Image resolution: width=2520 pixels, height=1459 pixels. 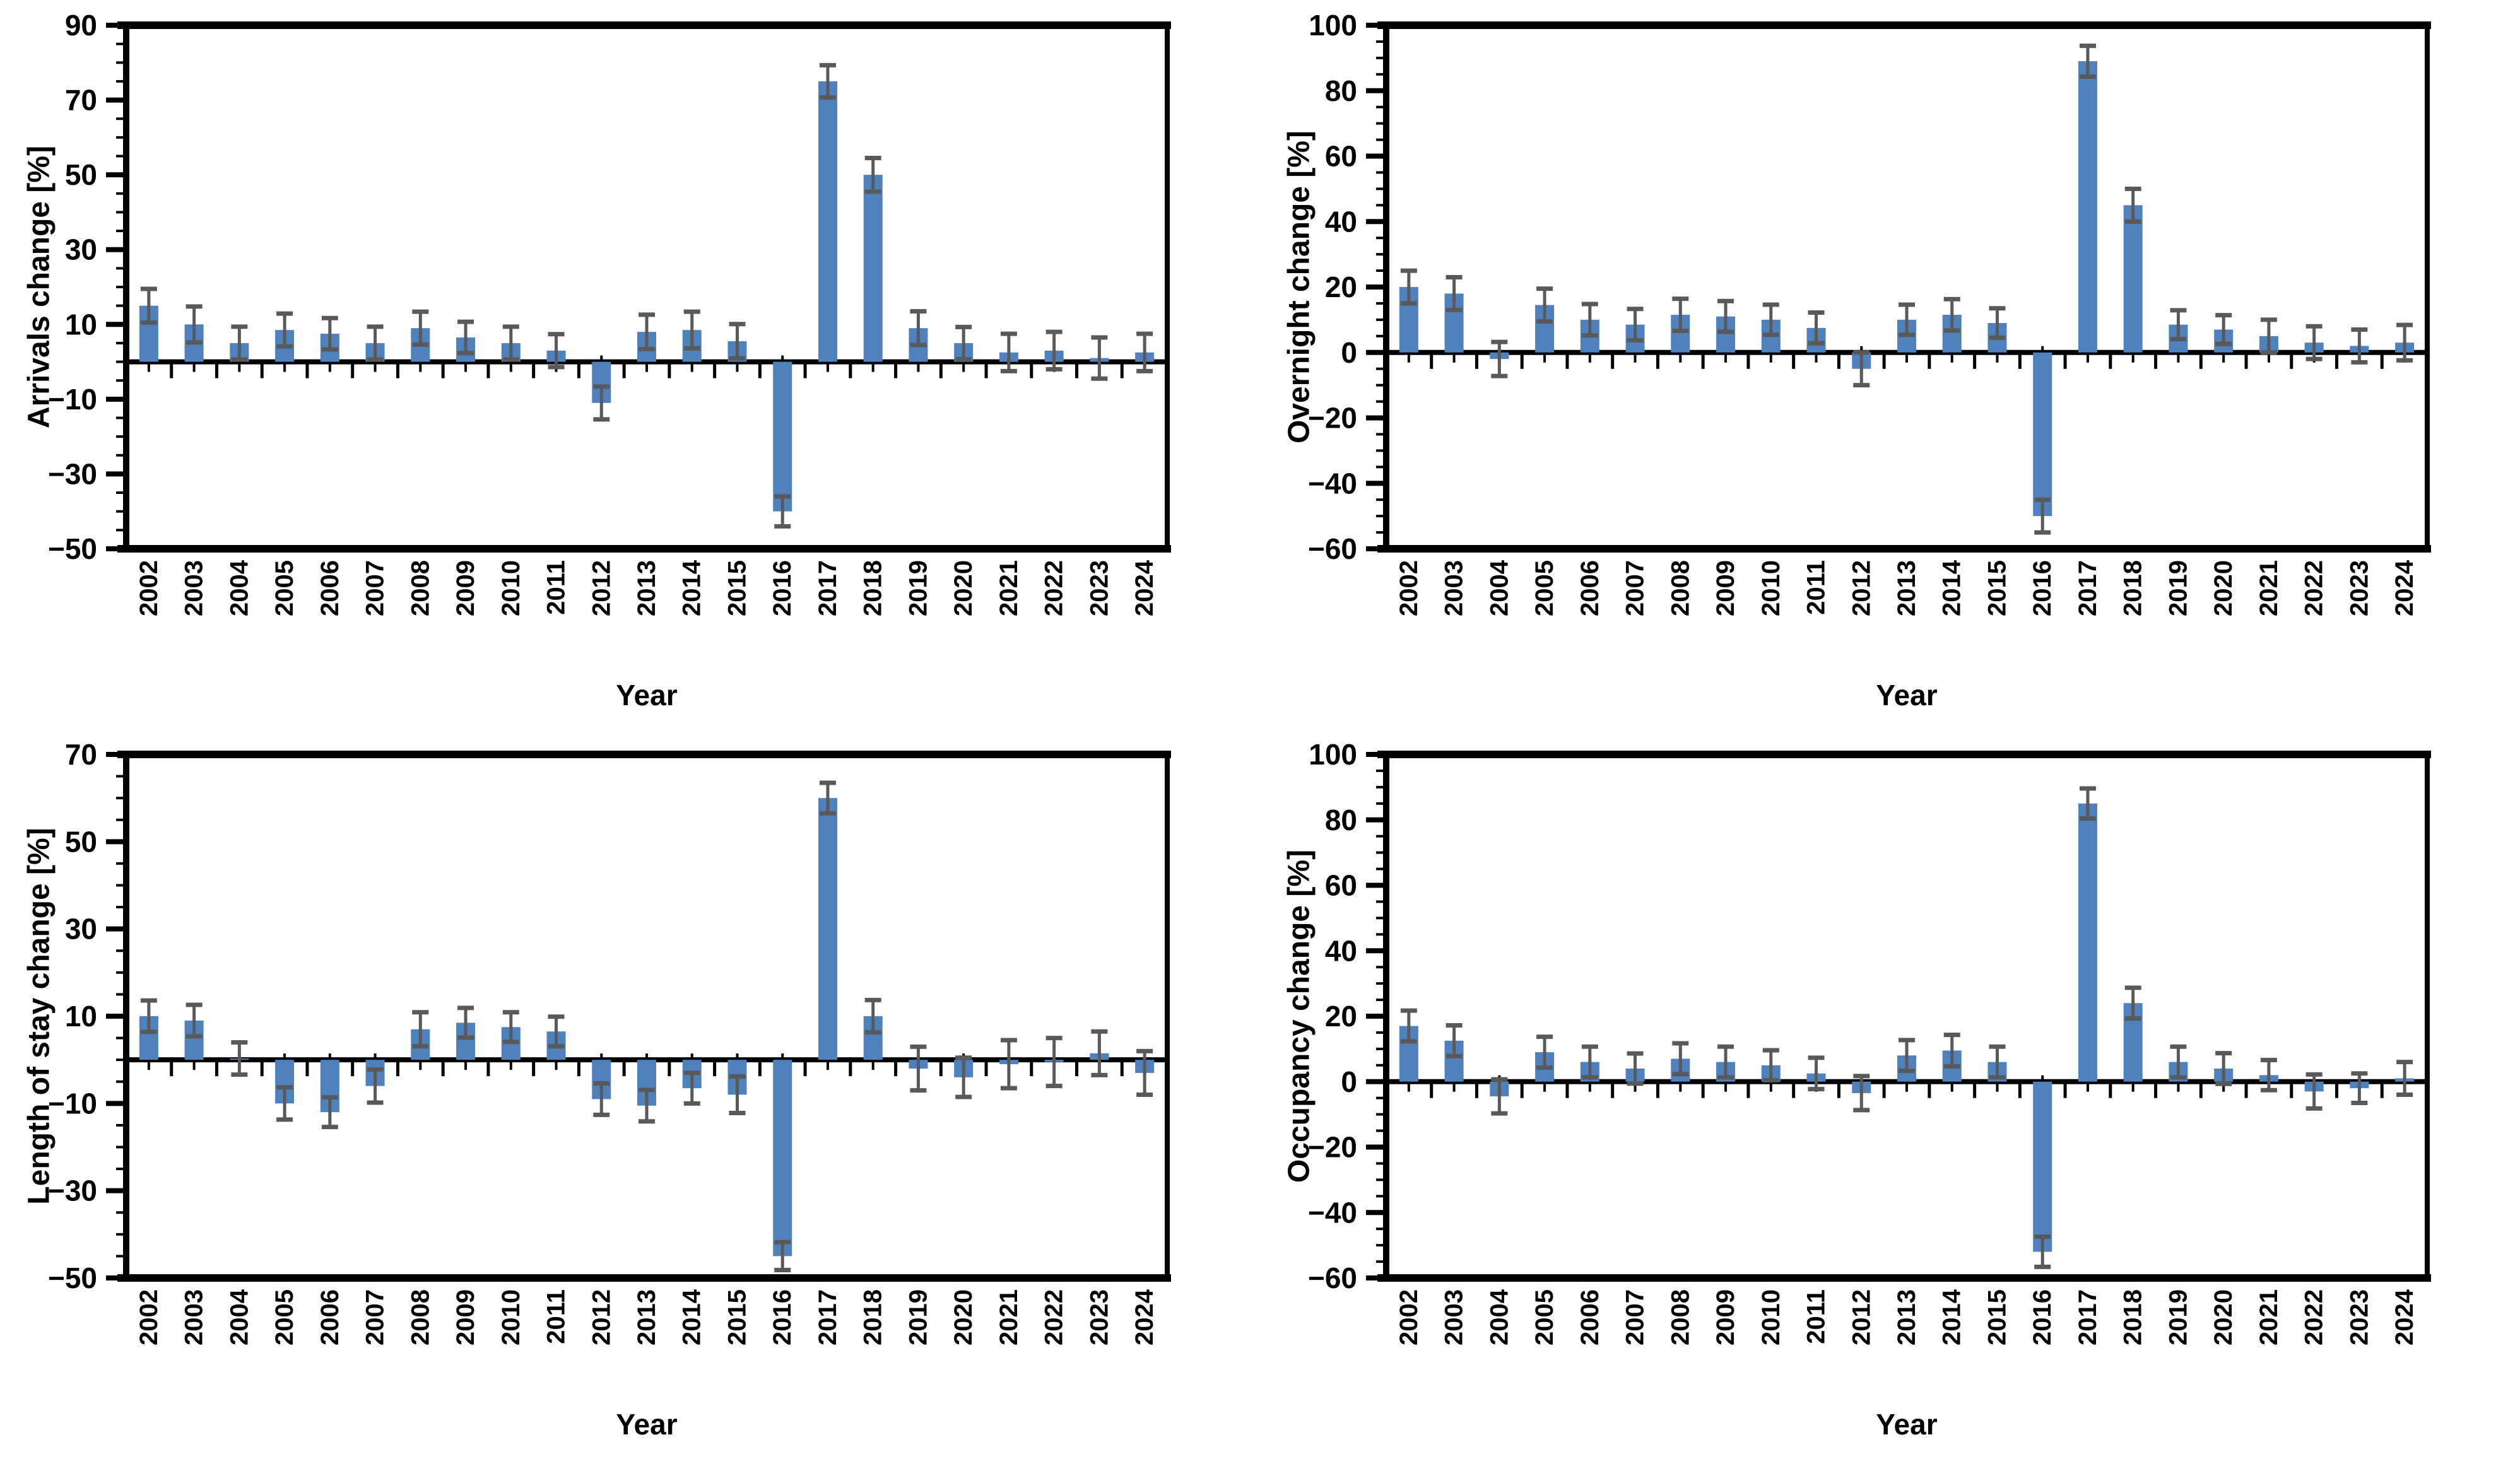 I want to click on y-tick-label: 30, so click(x=81, y=929).